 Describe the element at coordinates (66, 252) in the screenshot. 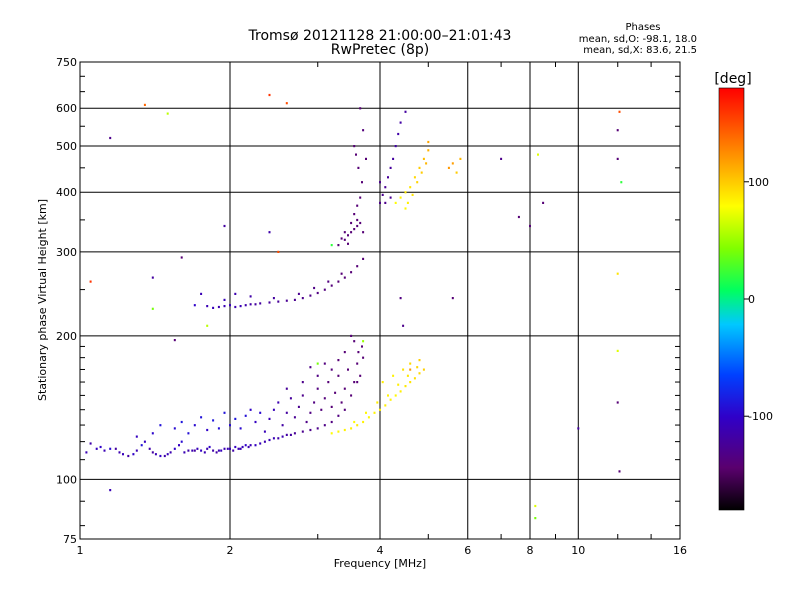

I see `y-tick-label: 300` at that location.